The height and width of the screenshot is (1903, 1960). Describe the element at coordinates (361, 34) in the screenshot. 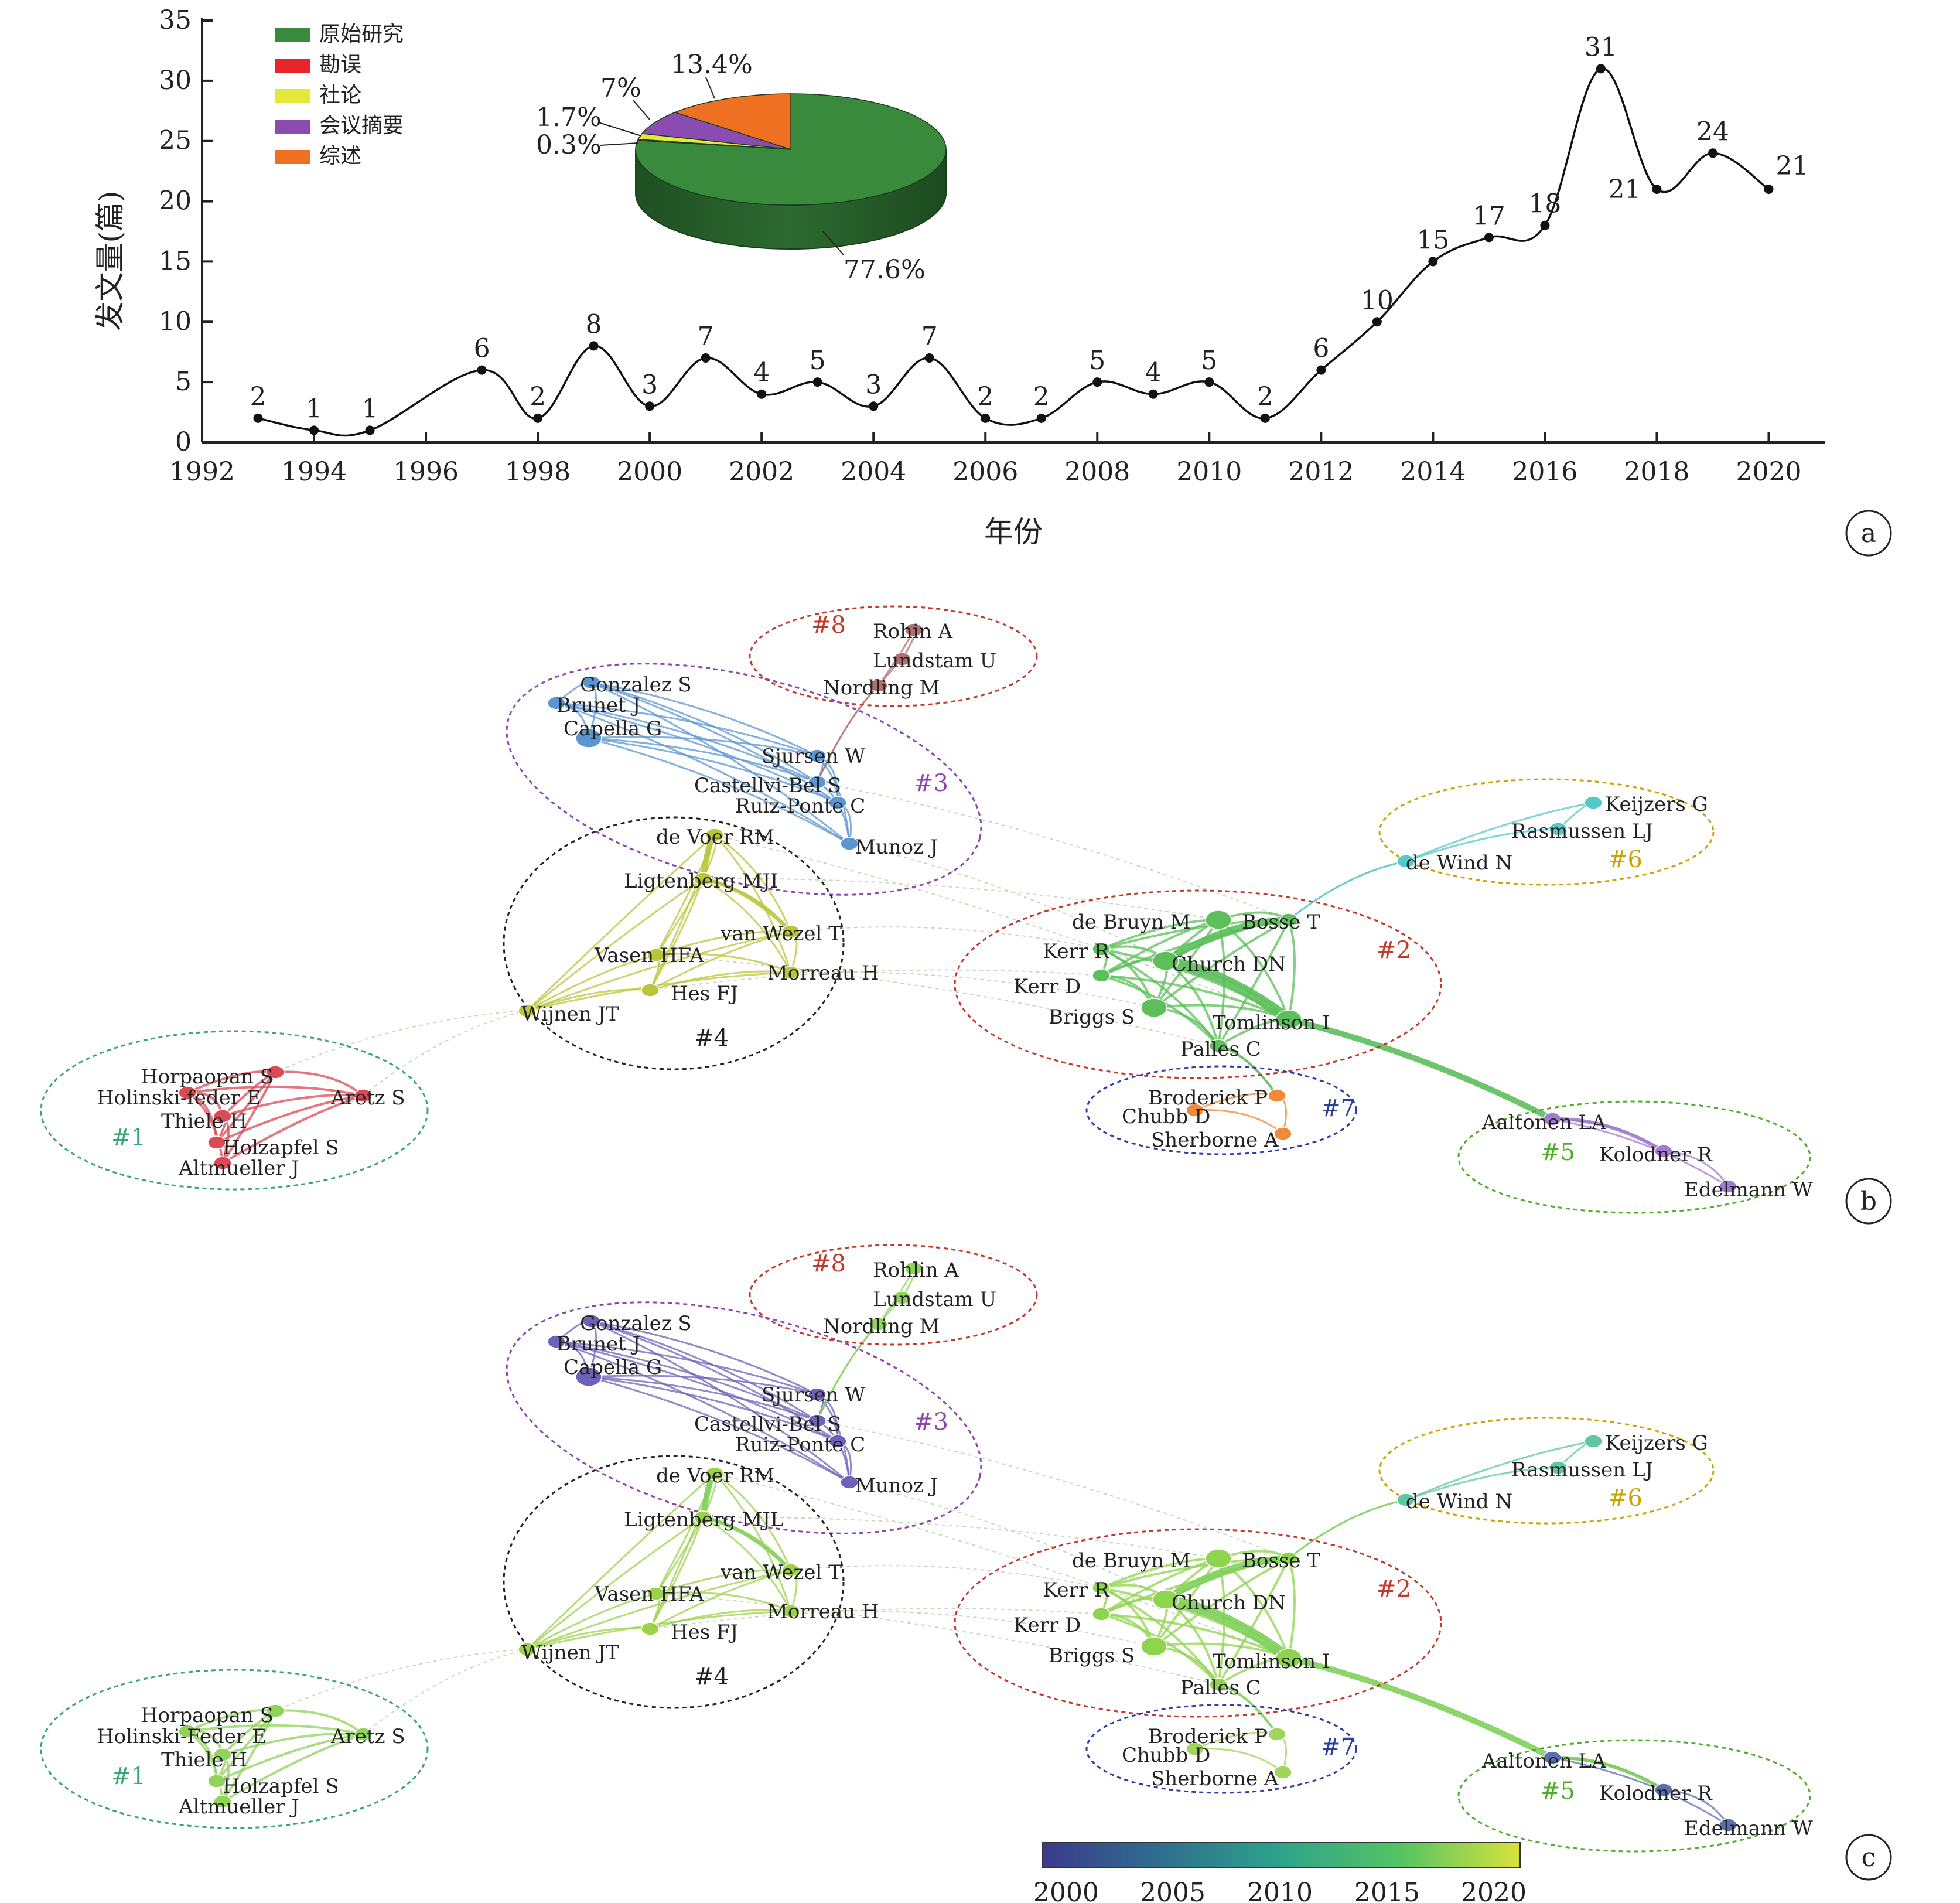

I see `legend-label: 原始研究` at that location.